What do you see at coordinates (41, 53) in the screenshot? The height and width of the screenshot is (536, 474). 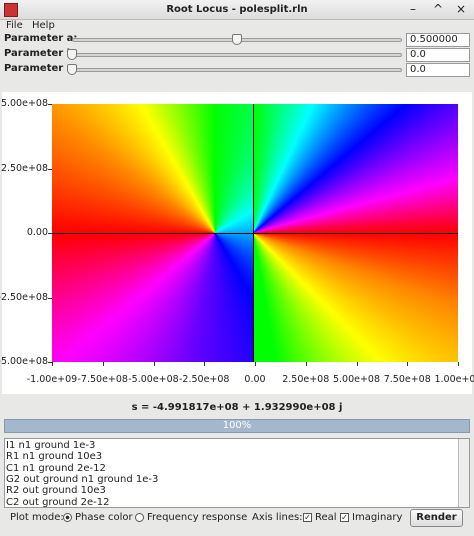 I see `parameter-label: Parameter b:` at bounding box center [41, 53].